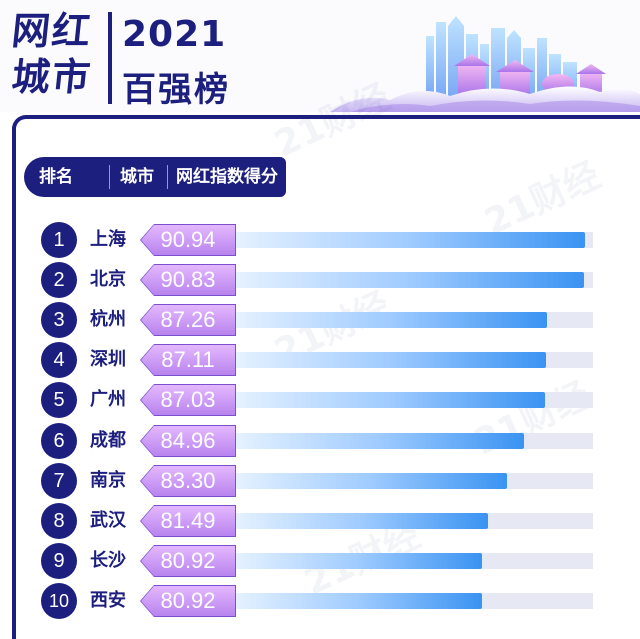 This screenshot has height=639, width=640. What do you see at coordinates (108, 480) in the screenshot?
I see `city-label: 南京` at bounding box center [108, 480].